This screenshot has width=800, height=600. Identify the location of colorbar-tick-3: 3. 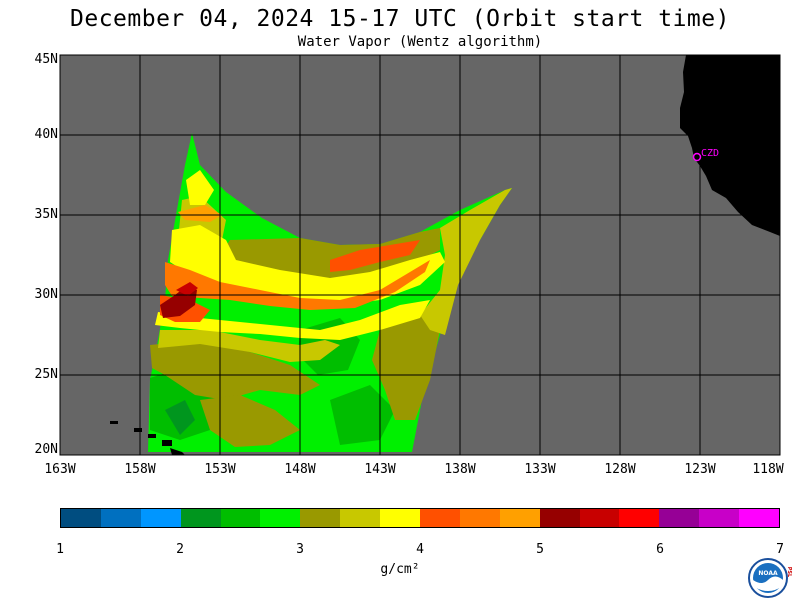
(300, 549).